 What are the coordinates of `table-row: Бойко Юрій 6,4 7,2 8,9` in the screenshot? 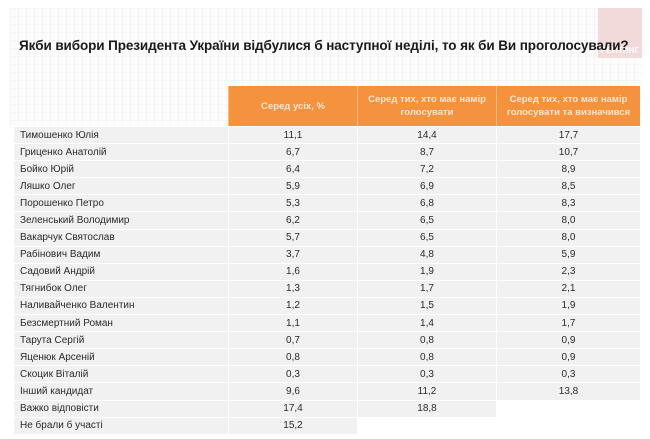 It's located at (327, 169).